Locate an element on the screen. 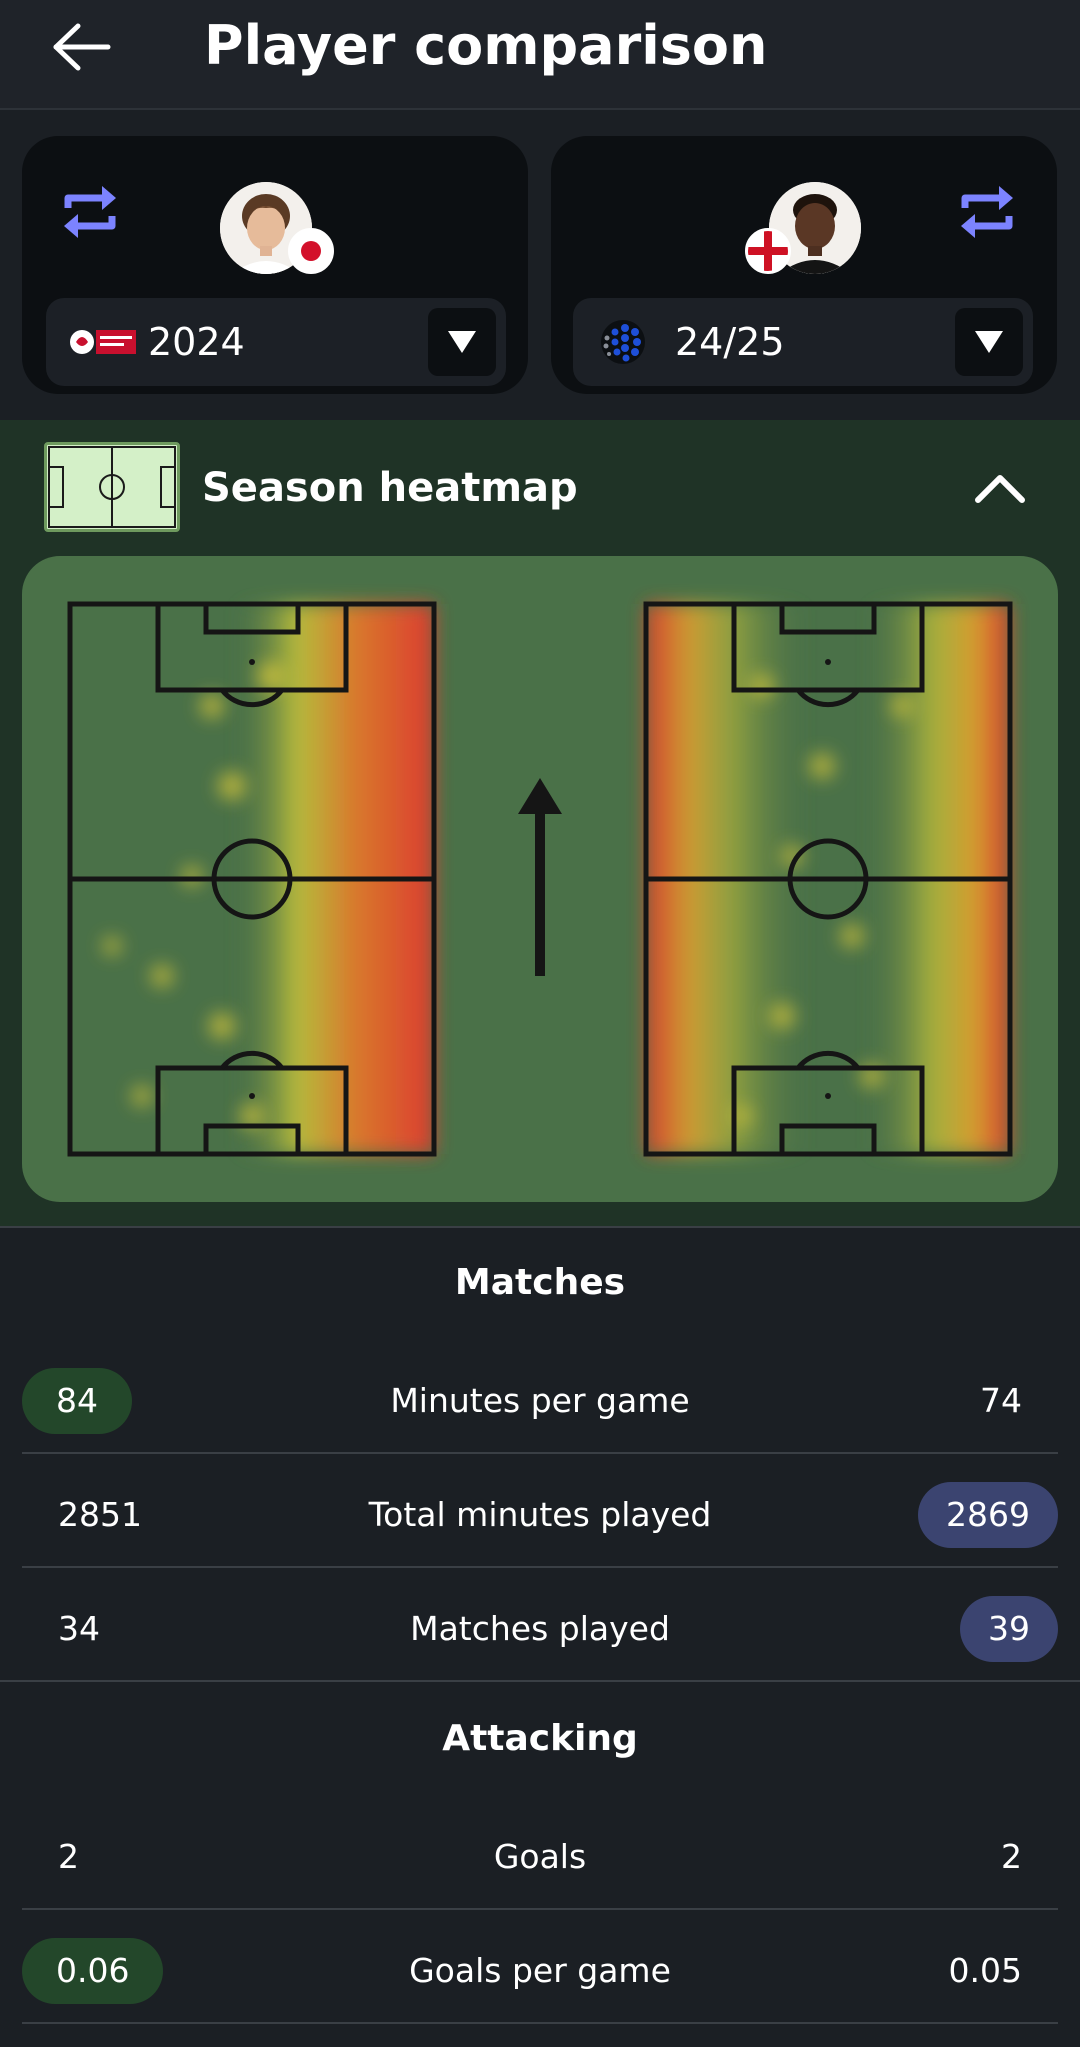 This screenshot has height=2047, width=1080. right-value: 2 is located at coordinates (1011, 1856).